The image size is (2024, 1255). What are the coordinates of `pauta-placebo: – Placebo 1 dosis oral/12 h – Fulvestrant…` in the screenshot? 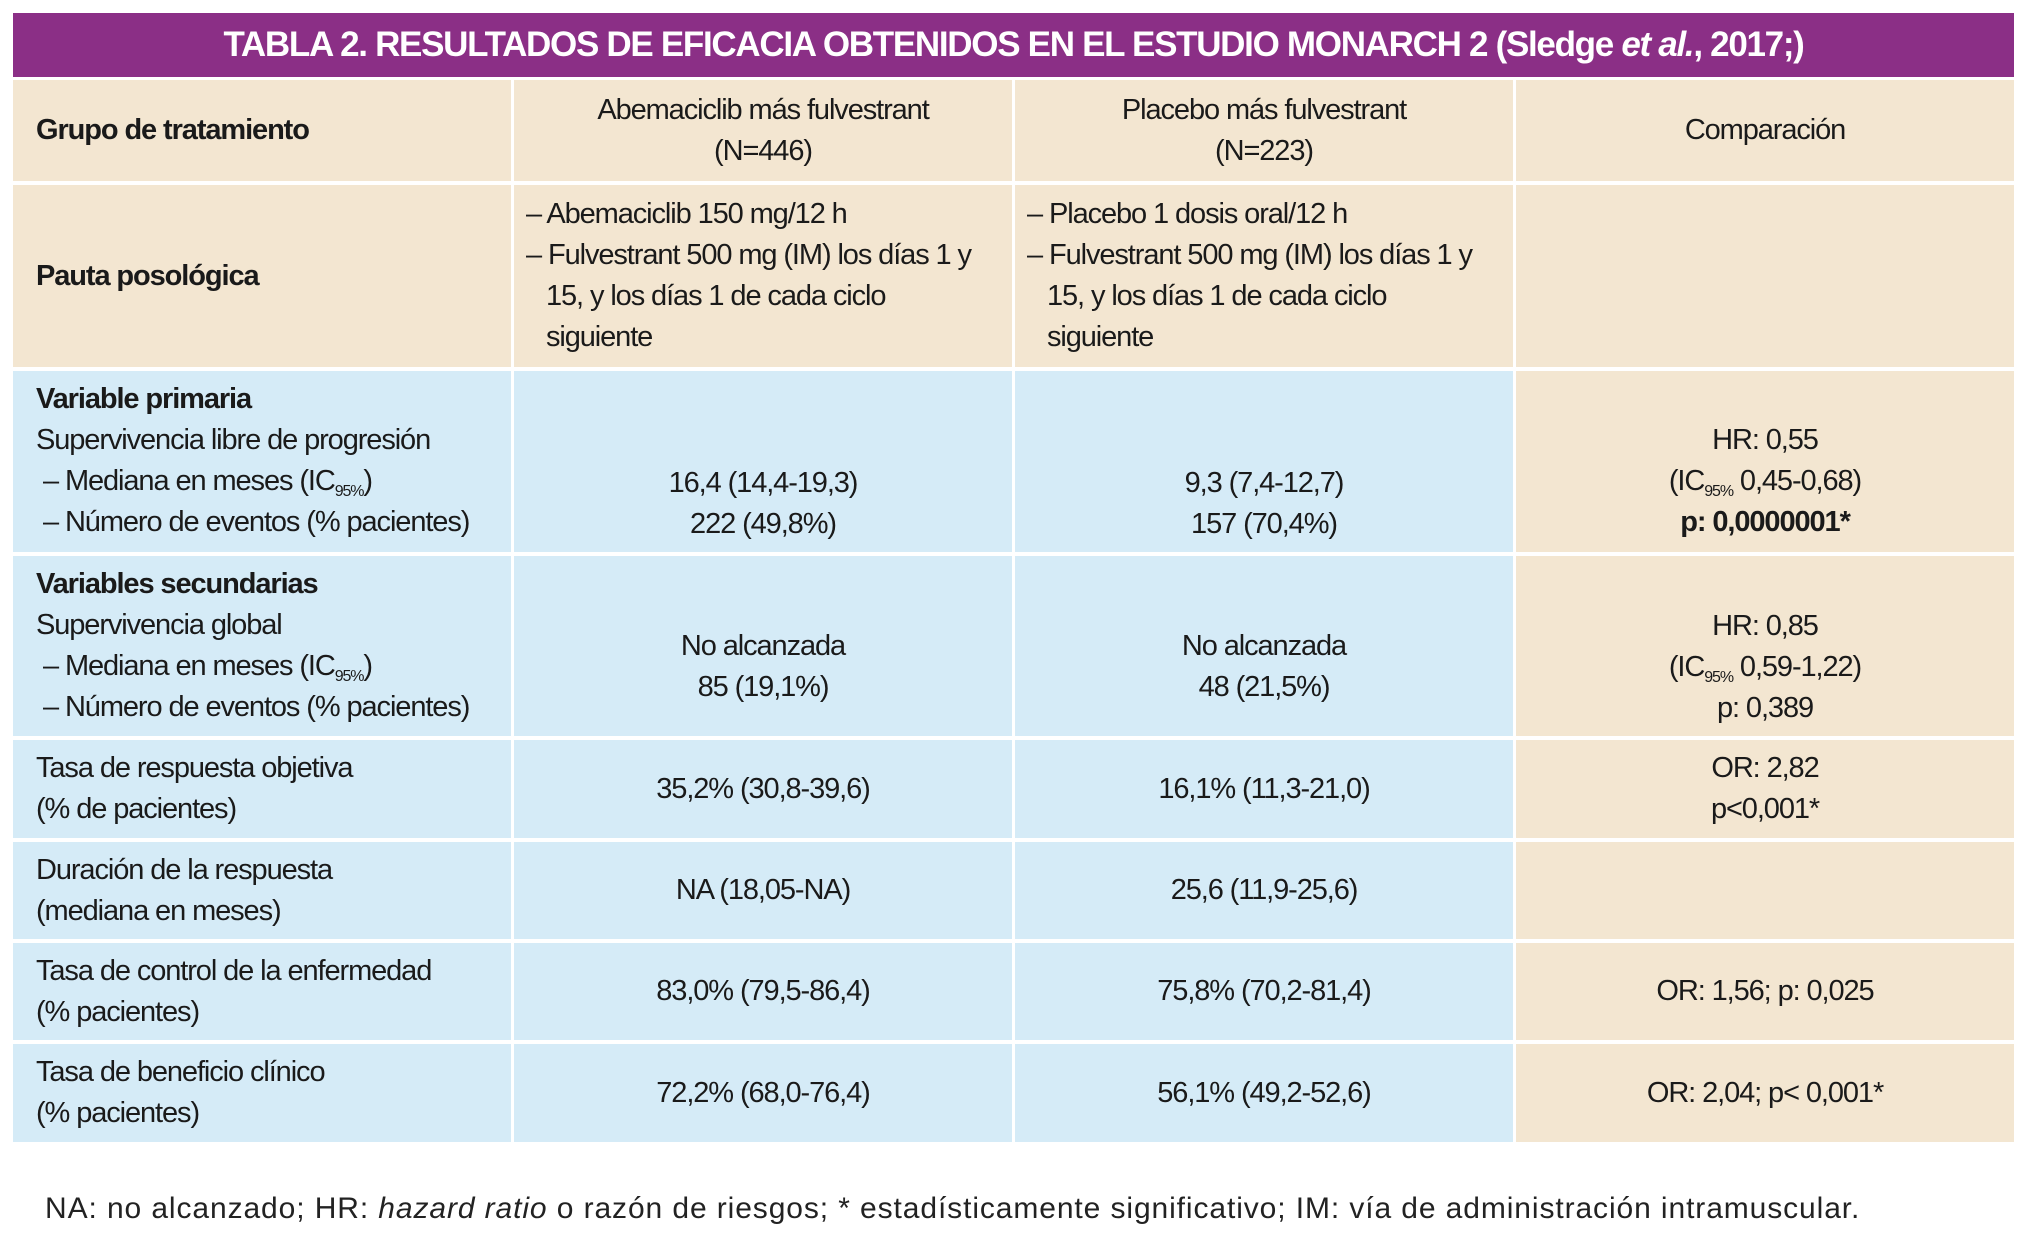 It's located at (1264, 276).